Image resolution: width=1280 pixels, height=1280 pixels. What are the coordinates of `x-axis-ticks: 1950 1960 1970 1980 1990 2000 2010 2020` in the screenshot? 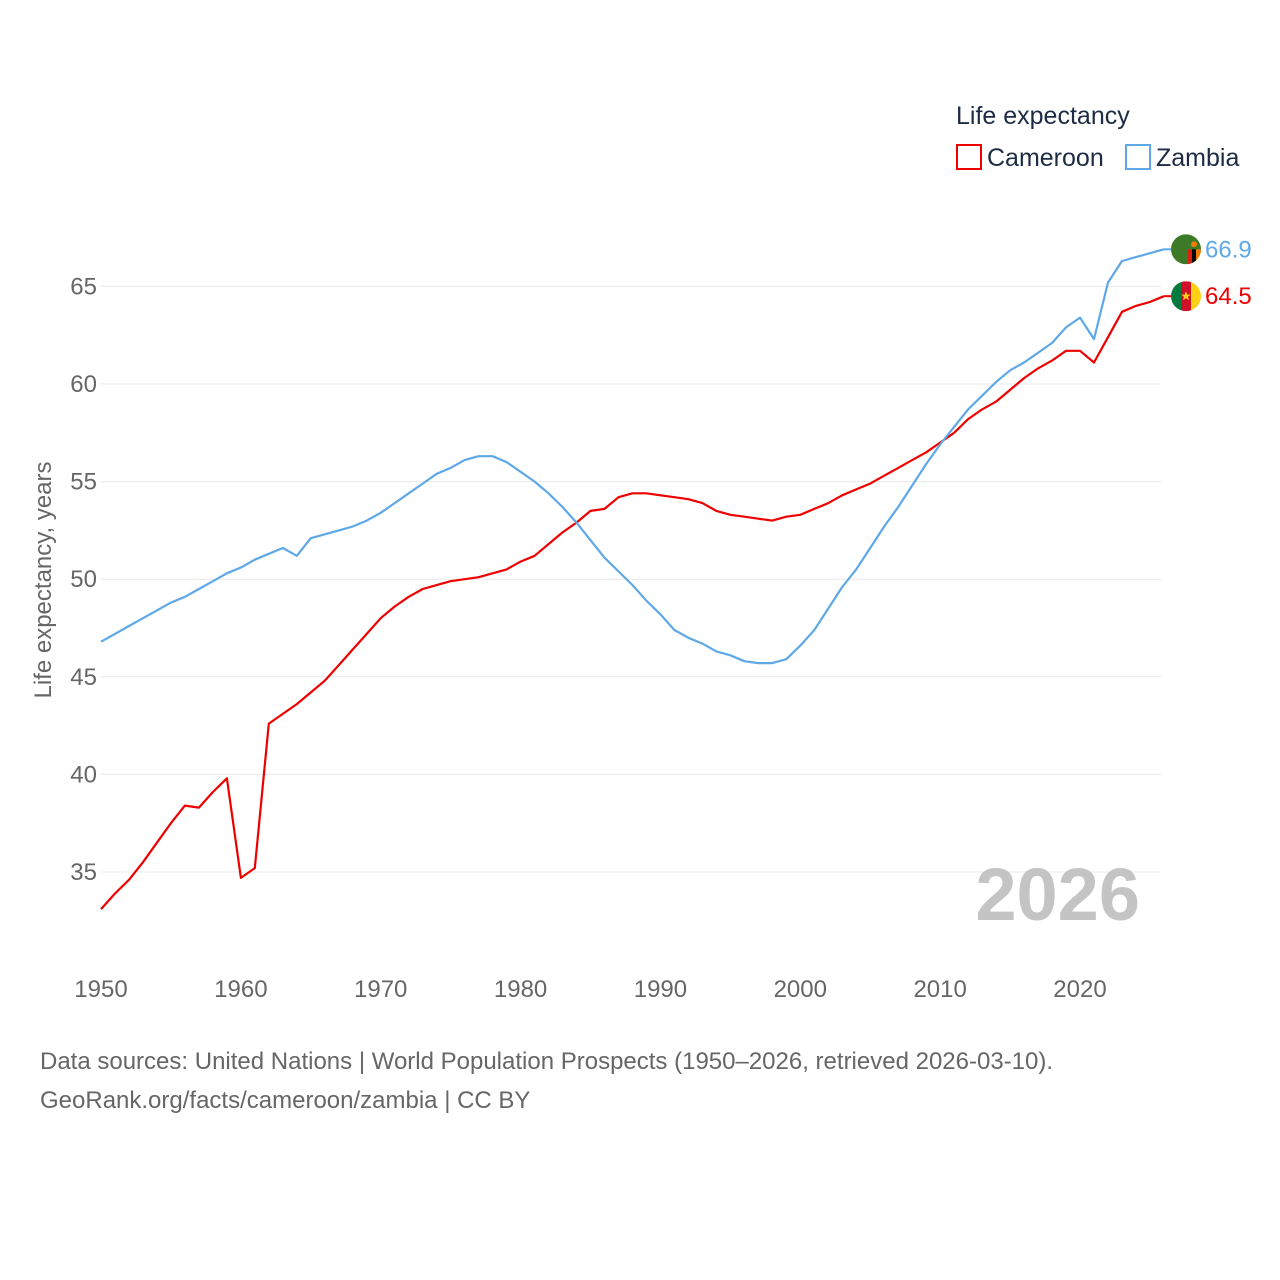 It's located at (590, 989).